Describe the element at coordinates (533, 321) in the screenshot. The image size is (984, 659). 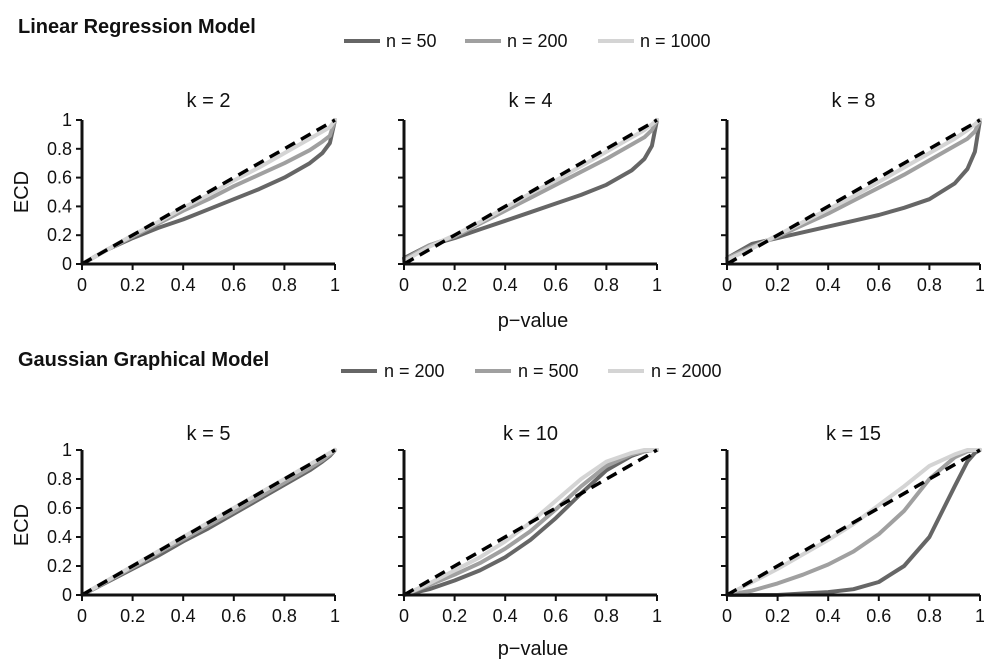
I see `x-axis-label-section-1: p−value` at that location.